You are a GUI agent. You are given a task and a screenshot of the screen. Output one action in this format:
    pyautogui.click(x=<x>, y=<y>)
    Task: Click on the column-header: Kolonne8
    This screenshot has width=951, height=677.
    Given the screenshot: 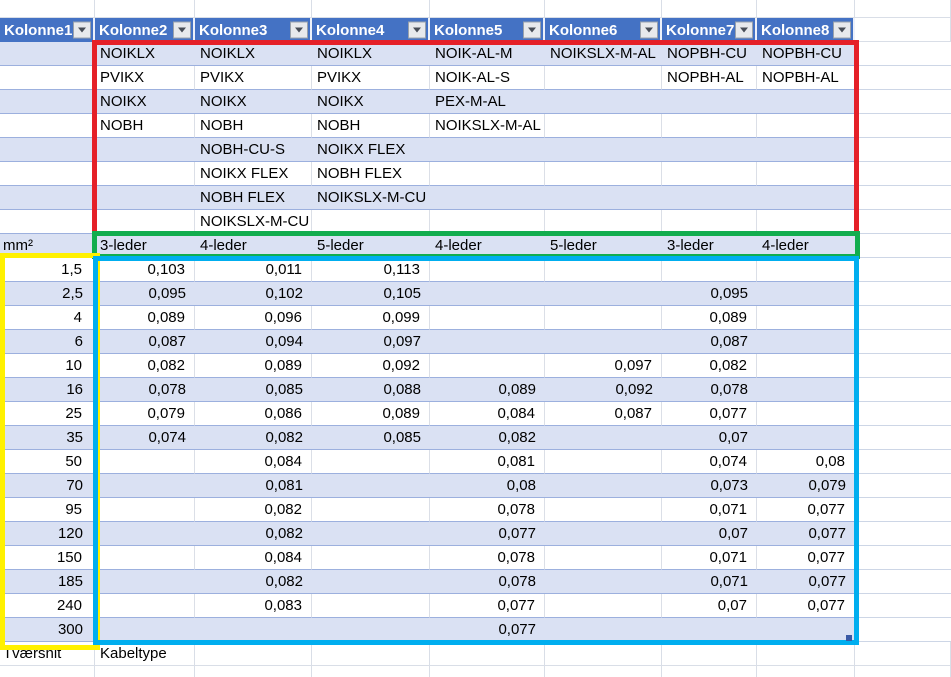 What is the action you would take?
    pyautogui.click(x=806, y=30)
    